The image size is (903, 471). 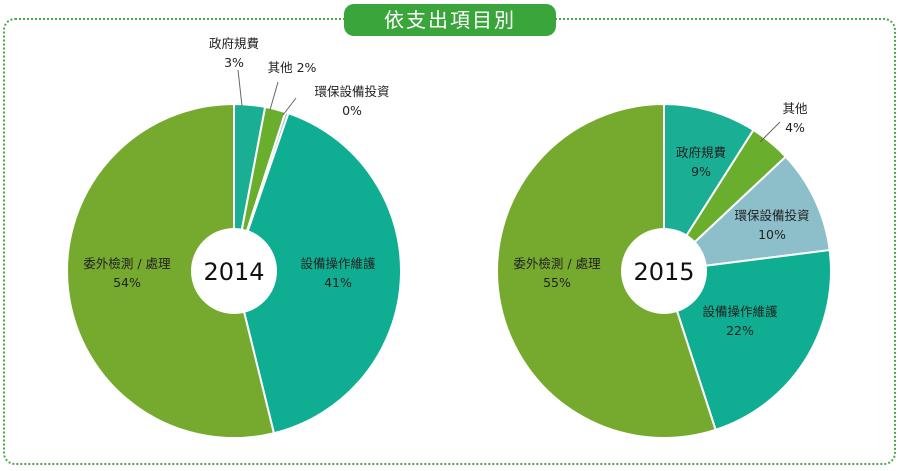 What do you see at coordinates (709, 188) in the screenshot?
I see `pie-slice-government` at bounding box center [709, 188].